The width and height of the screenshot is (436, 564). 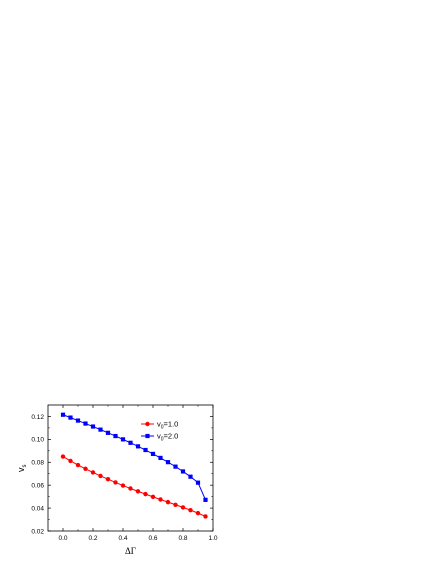 What do you see at coordinates (182, 538) in the screenshot?
I see `x-tick-label: 0.8` at bounding box center [182, 538].